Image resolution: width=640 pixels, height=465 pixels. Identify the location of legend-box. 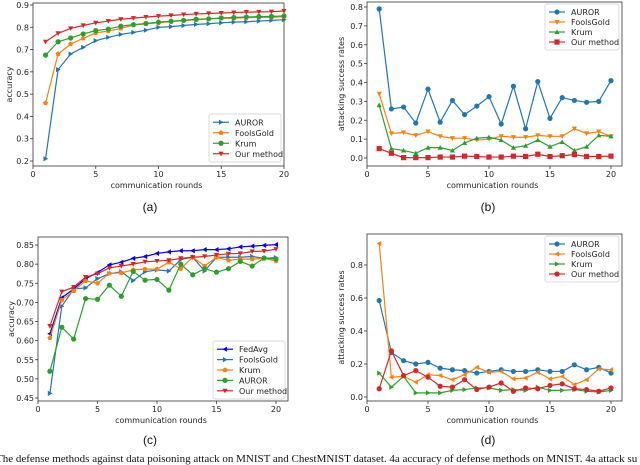
(245, 138).